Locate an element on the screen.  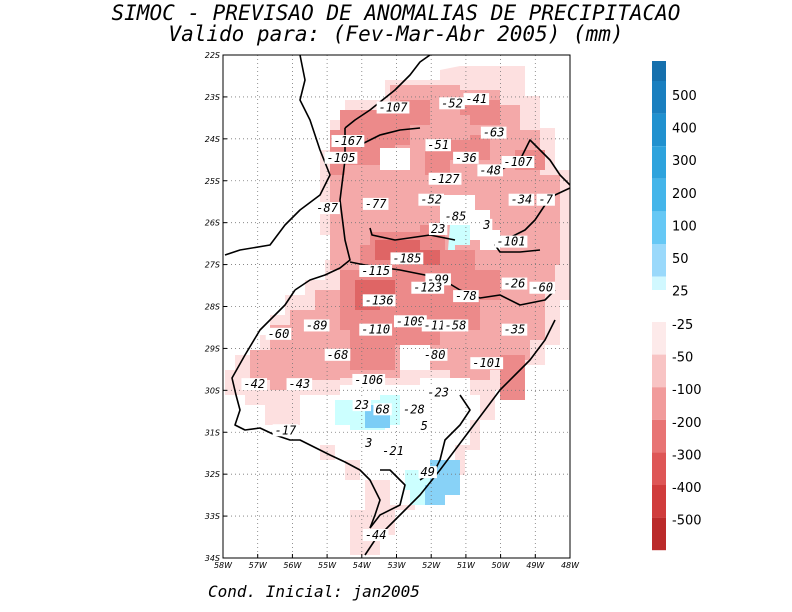
anomaly-label: 49 is located at coordinates (427, 472).